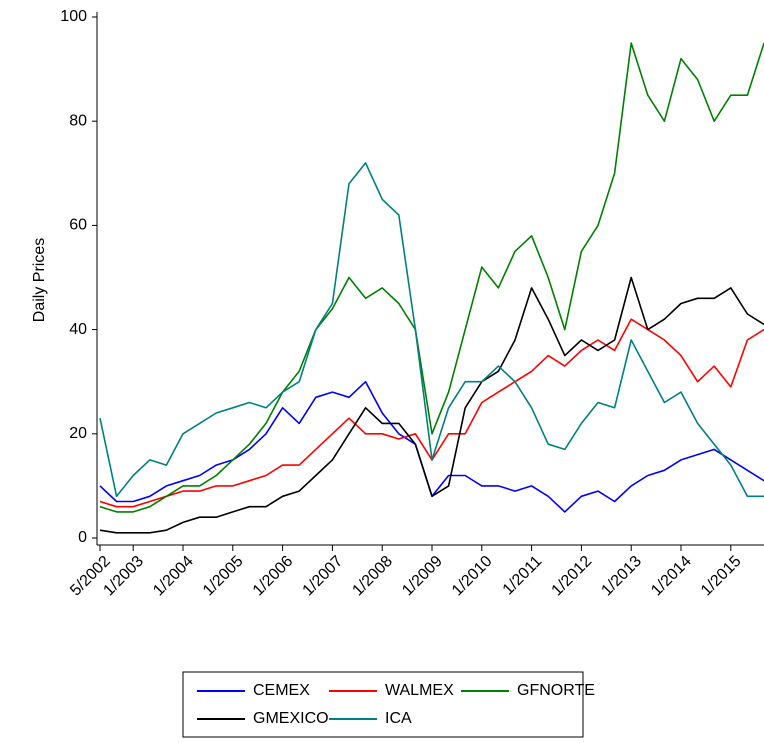 The height and width of the screenshot is (743, 764). What do you see at coordinates (223, 576) in the screenshot?
I see `x-tick-label: 1/2005` at bounding box center [223, 576].